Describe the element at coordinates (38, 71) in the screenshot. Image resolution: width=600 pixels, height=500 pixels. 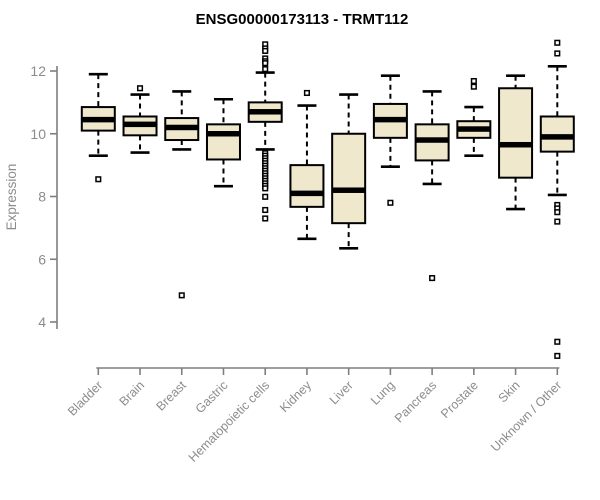
I see `y-tick-label: 12` at that location.